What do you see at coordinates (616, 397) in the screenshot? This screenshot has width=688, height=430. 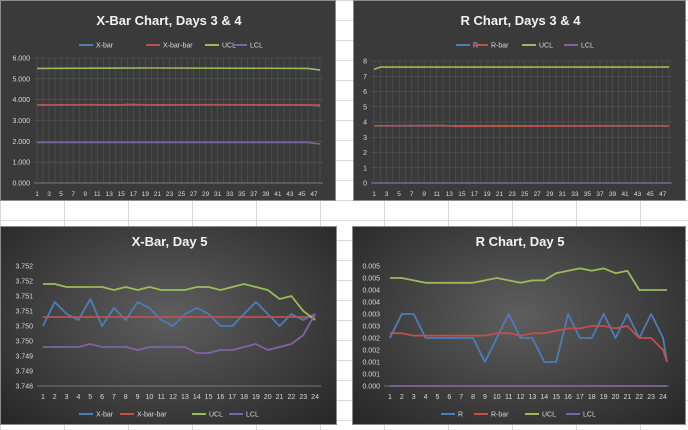 I see `x-tick-label: 20` at bounding box center [616, 397].